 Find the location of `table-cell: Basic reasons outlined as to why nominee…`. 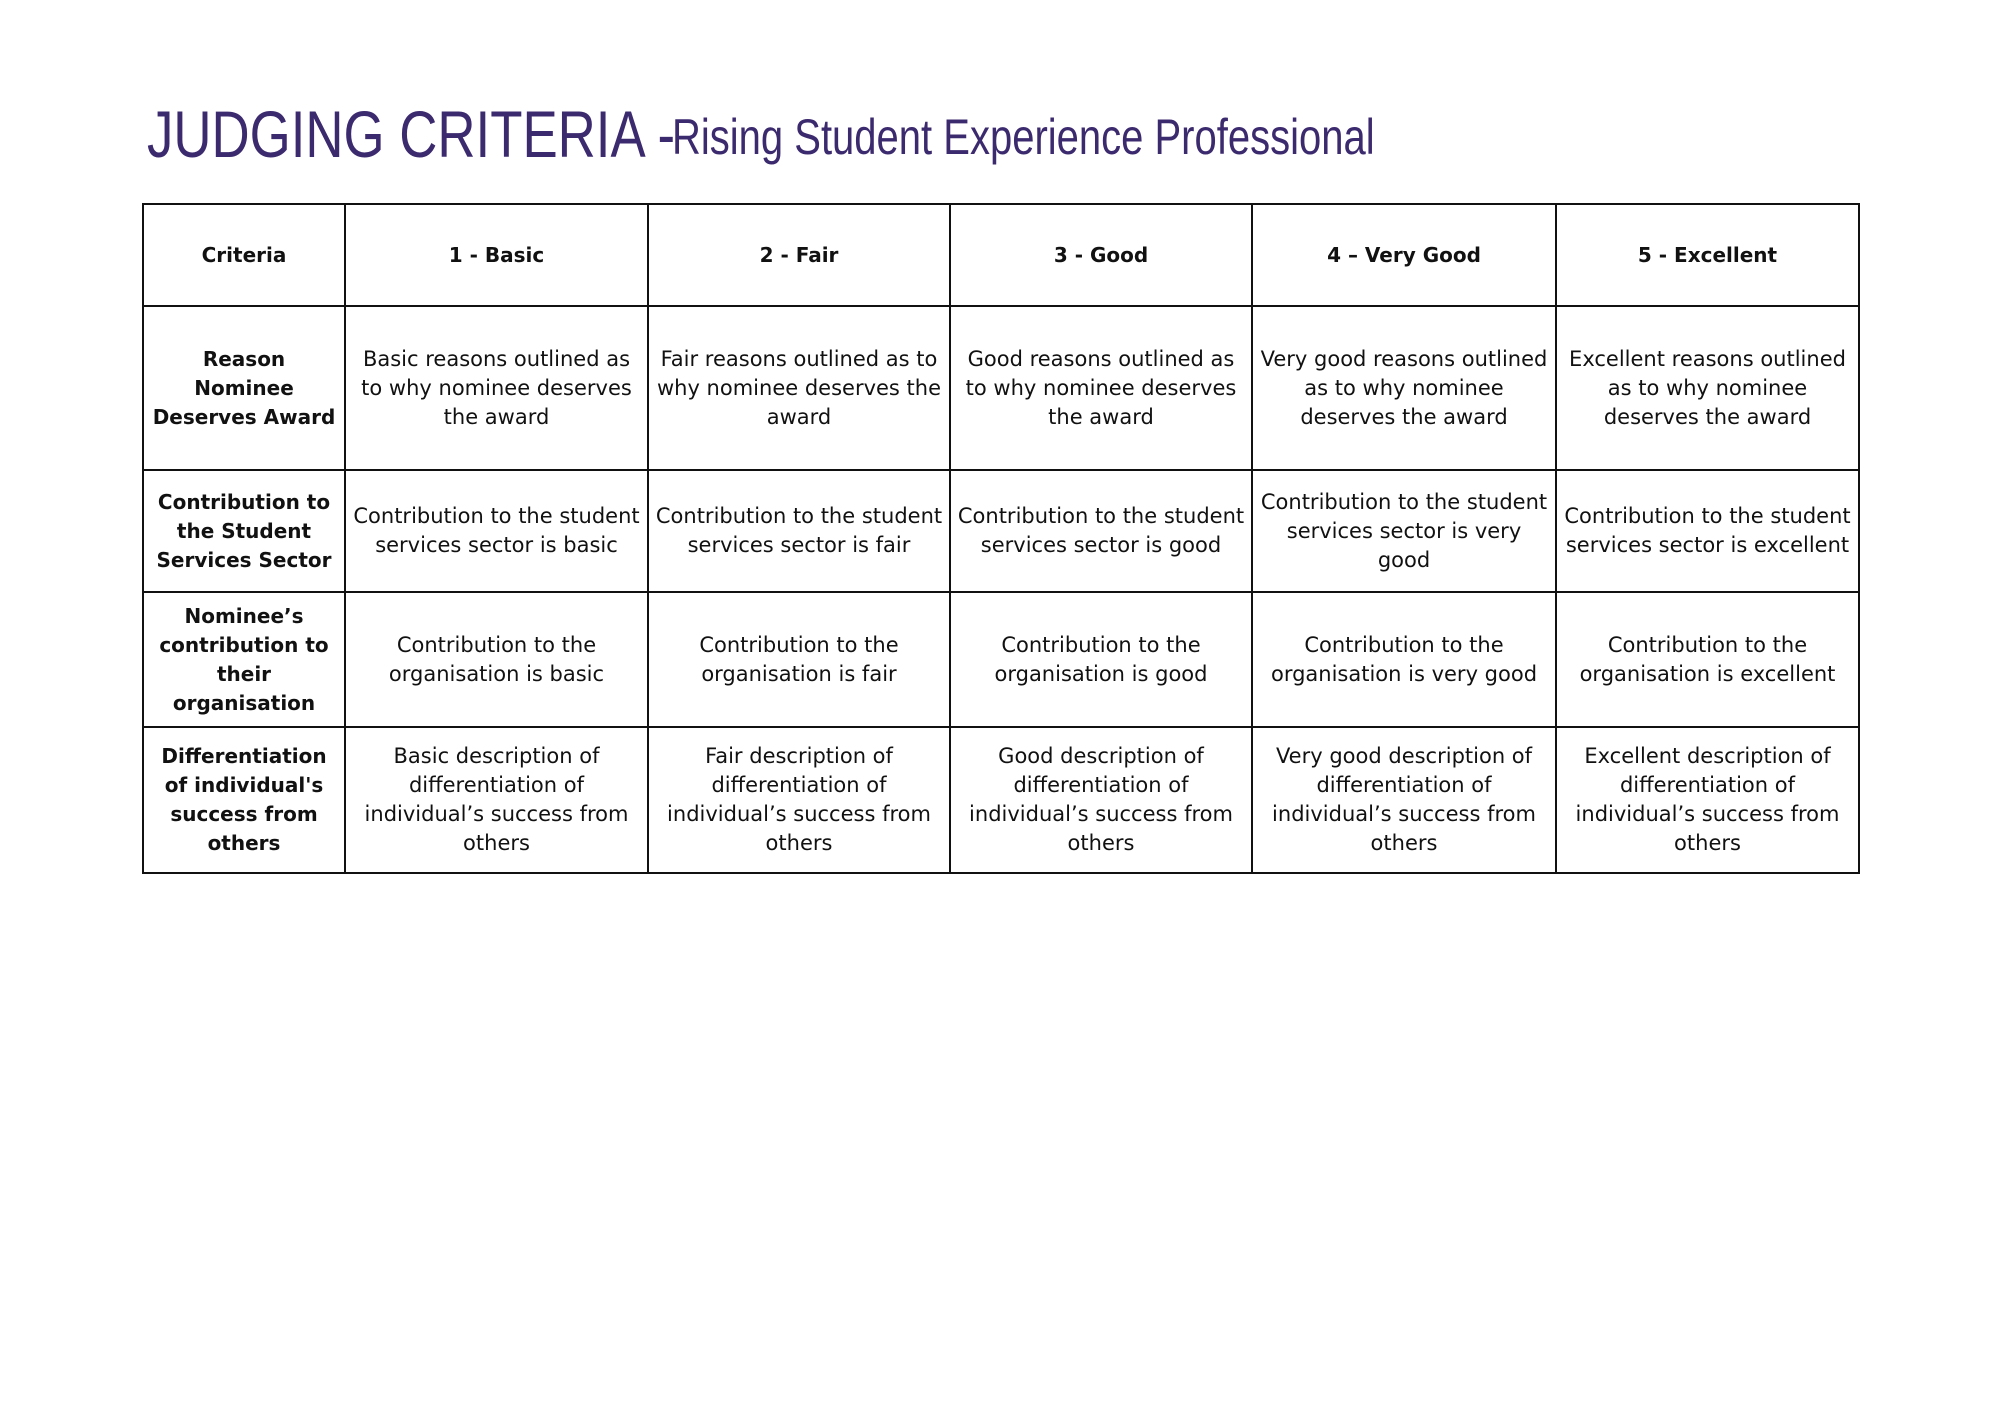

table-cell: Basic reasons outlined as to why nominee… is located at coordinates (496, 388).